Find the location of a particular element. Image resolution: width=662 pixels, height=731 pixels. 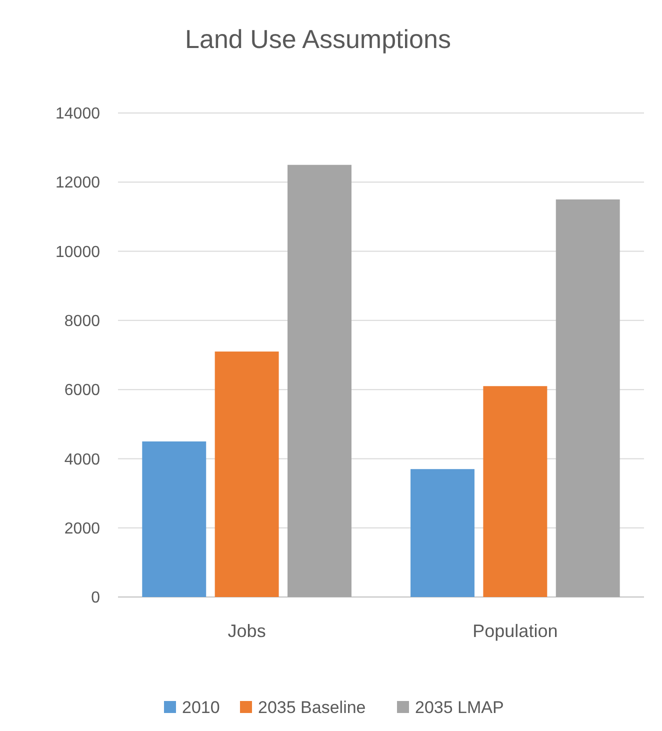

legend-label: 2035 Baseline is located at coordinates (312, 707).